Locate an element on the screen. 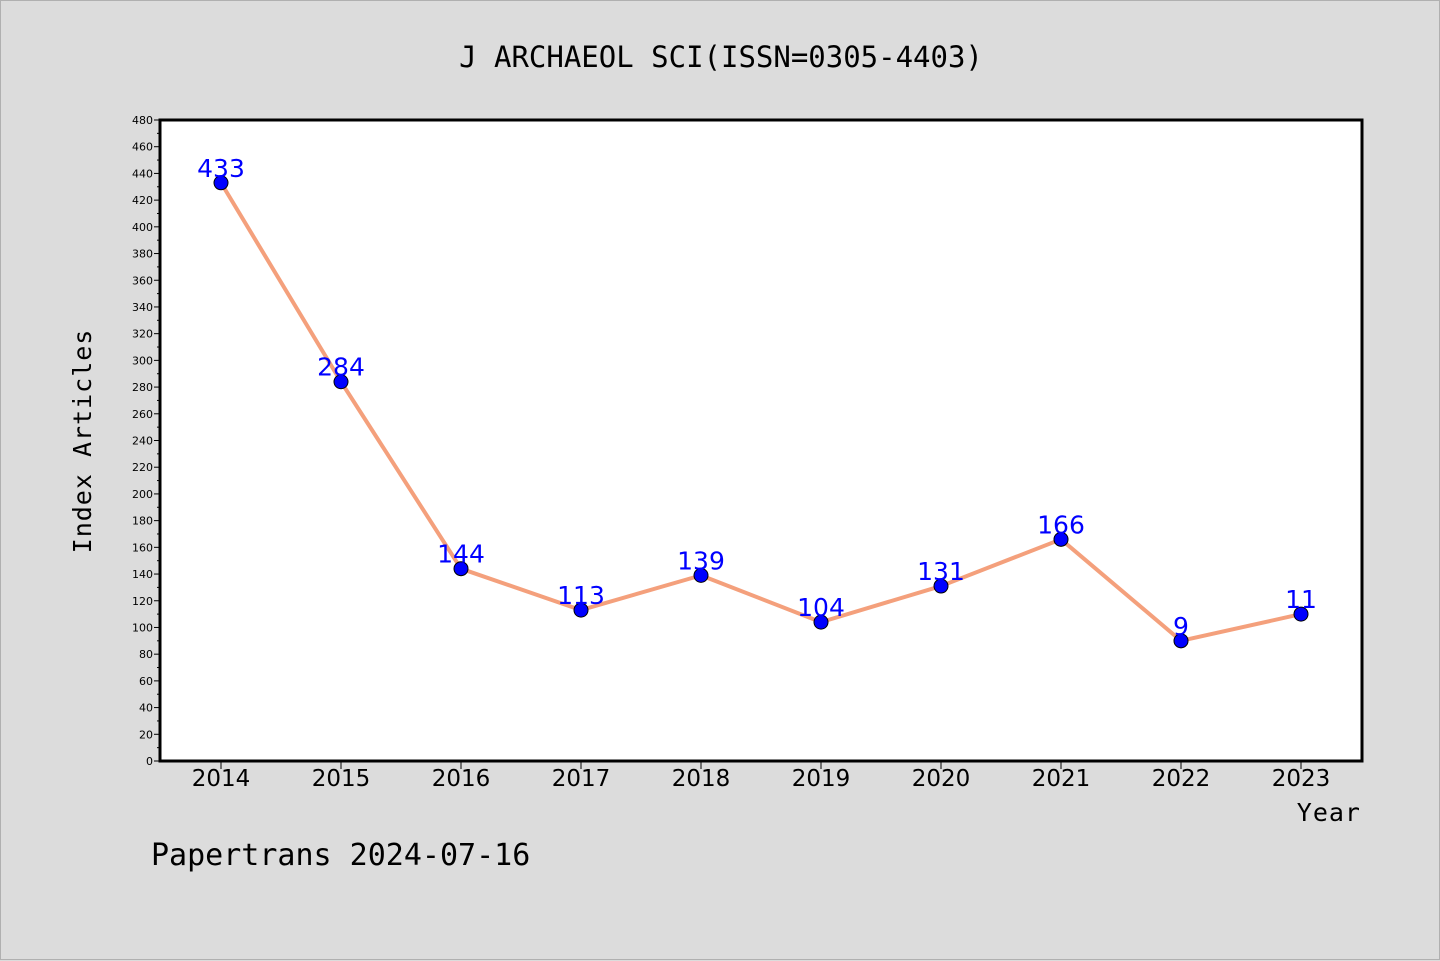 This screenshot has height=961, width=1440. y-tick-label: 380 is located at coordinates (142, 254).